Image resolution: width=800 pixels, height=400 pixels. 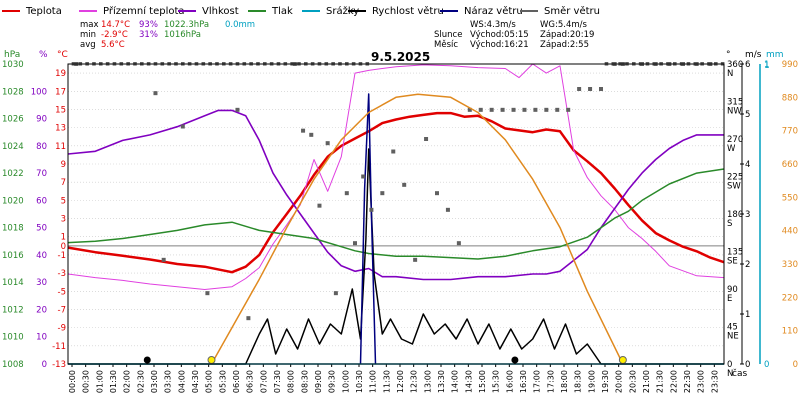 What do you see at coordinates (60, 147) in the screenshot?
I see `temperature-tick-label: 11` at bounding box center [60, 147].